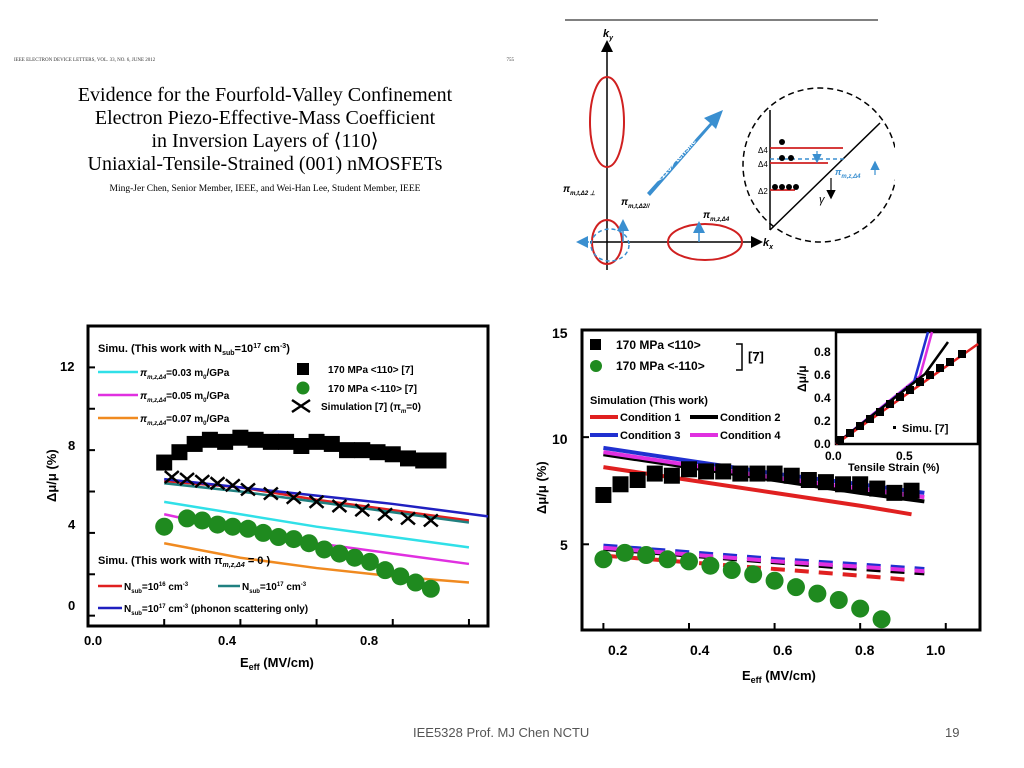 This screenshot has height=768, width=1024. What do you see at coordinates (72, 524) in the screenshot?
I see `left-ytick-label: 4` at bounding box center [72, 524].